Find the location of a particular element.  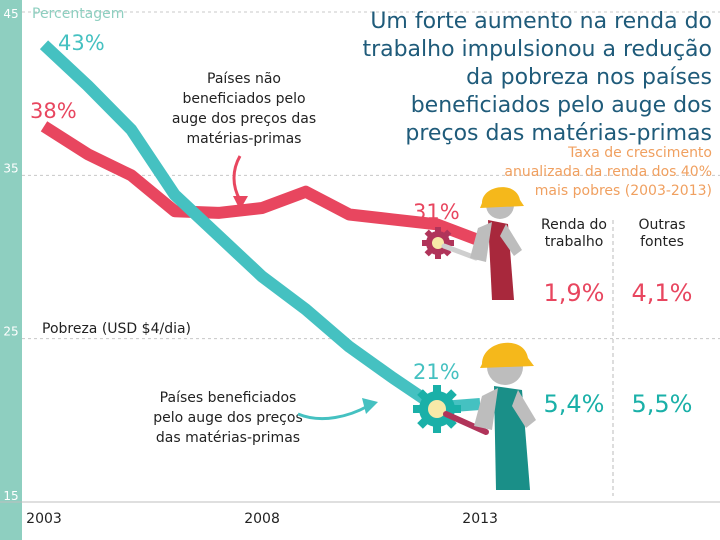

subtitle-line: anualizada da renda dos 40% is located at coordinates (608, 172).